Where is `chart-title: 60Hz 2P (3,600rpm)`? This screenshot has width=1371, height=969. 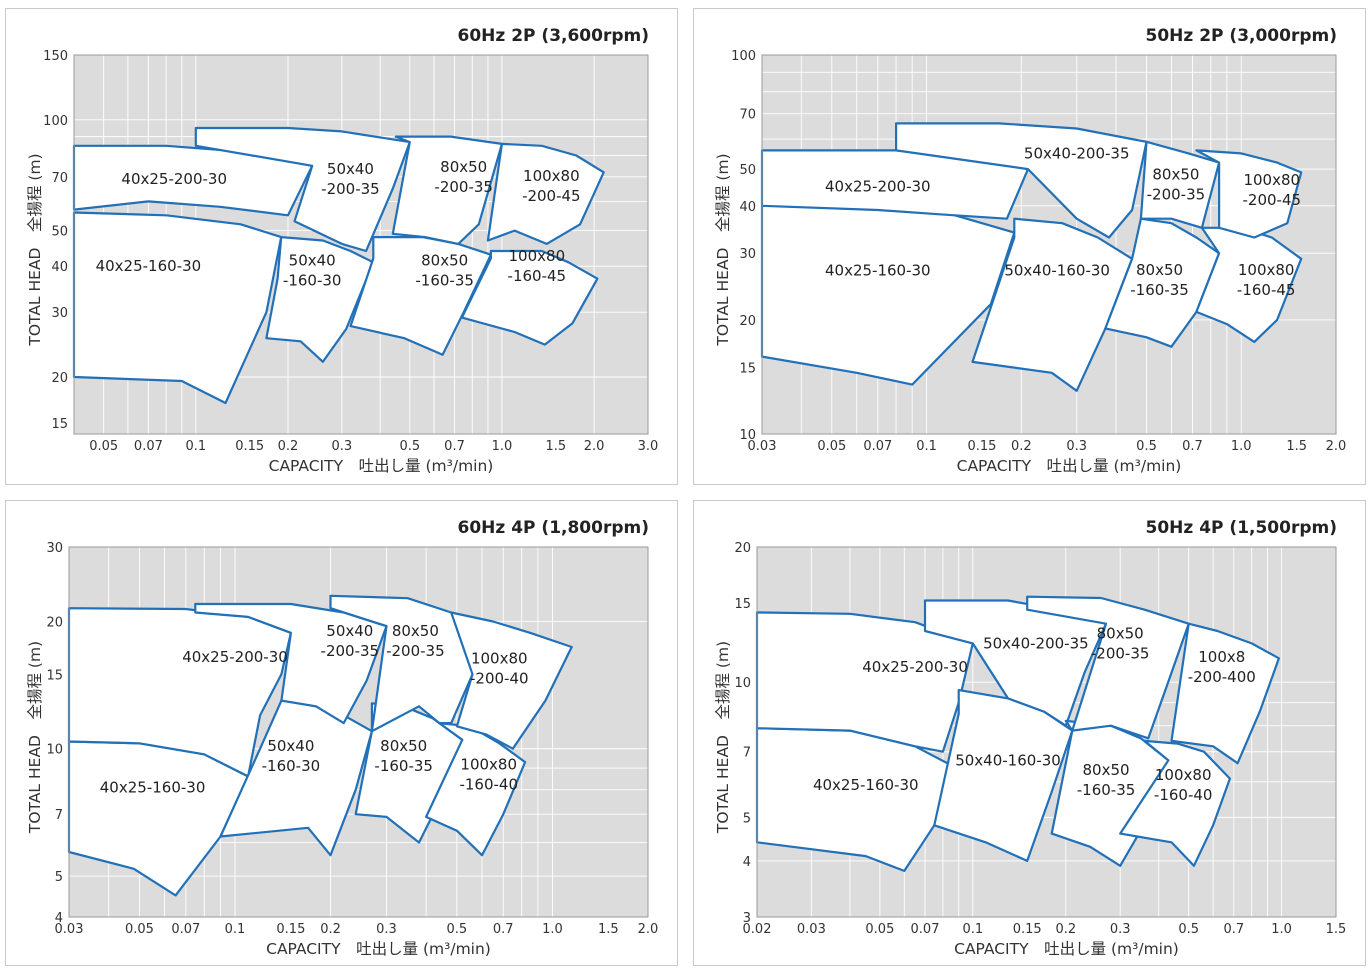
chart-title: 60Hz 2P (3,600rpm) is located at coordinates (553, 36).